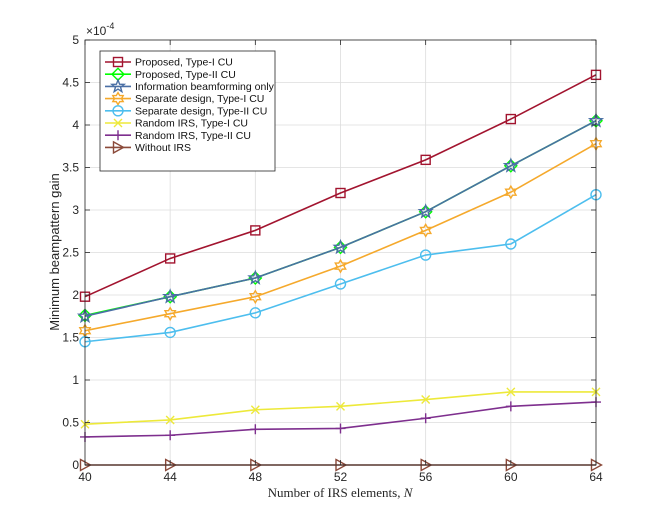  I want to click on x-axis-title: Number of IRS elements, N, so click(341, 492).